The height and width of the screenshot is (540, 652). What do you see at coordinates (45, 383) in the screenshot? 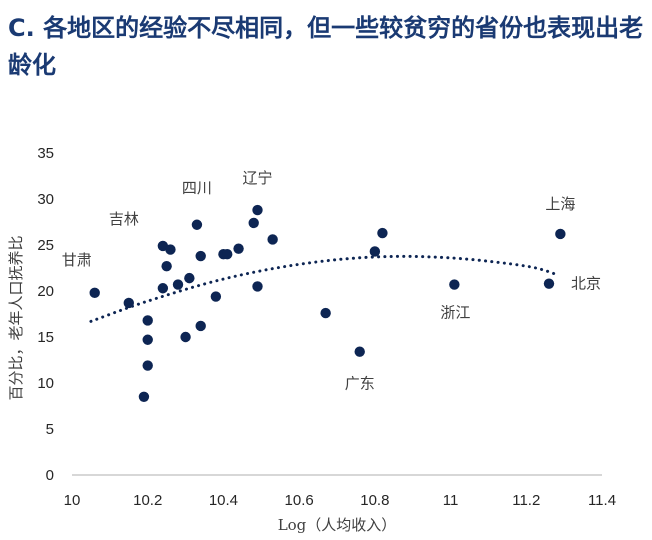
I see `y-tick-label: 10` at bounding box center [45, 383].